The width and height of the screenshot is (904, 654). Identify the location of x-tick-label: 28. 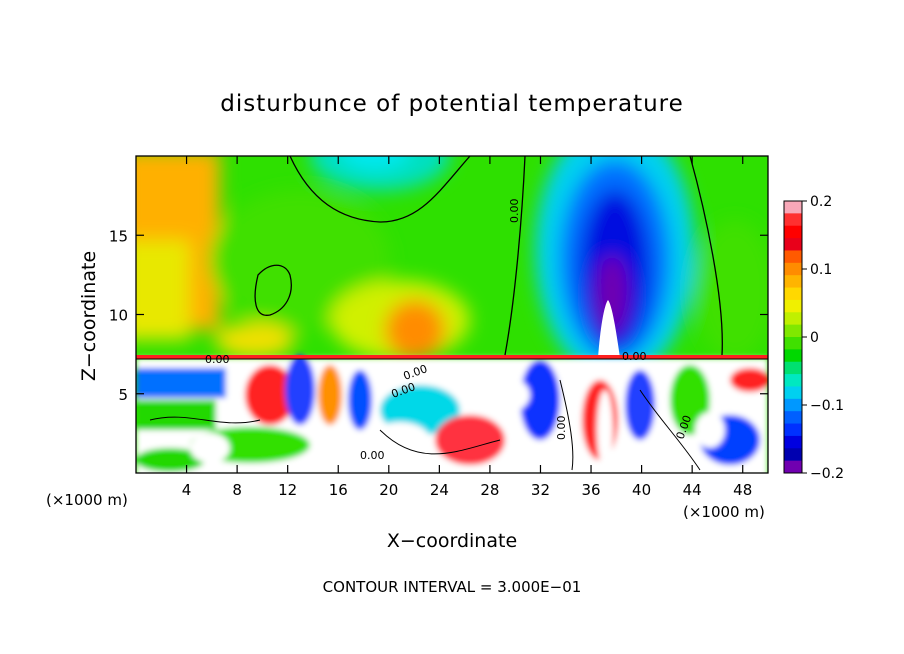
(489, 490).